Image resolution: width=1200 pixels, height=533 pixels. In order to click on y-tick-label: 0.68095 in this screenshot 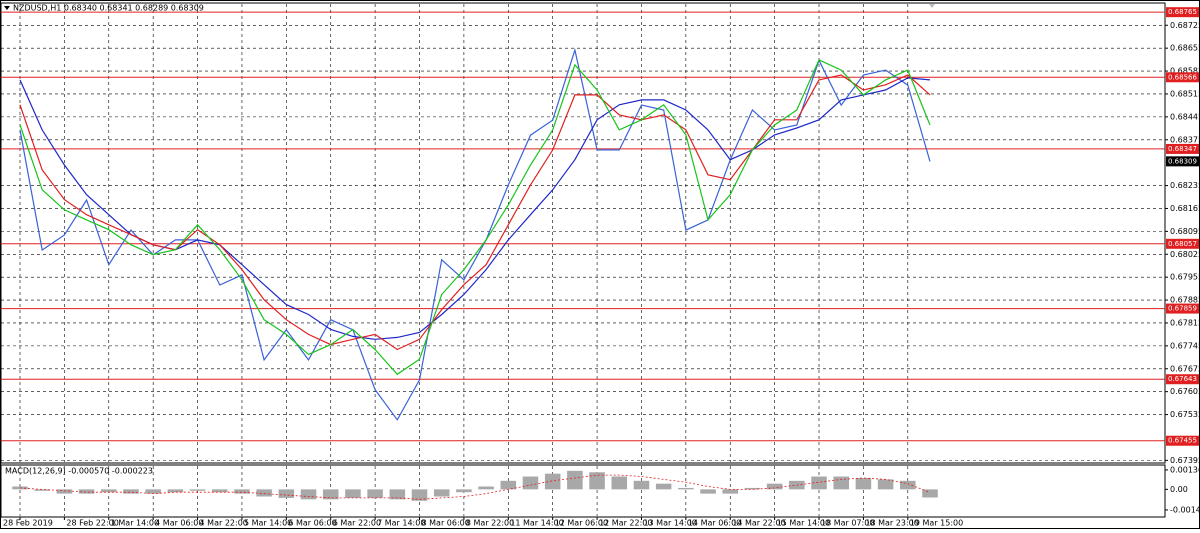, I will do `click(1185, 231)`.